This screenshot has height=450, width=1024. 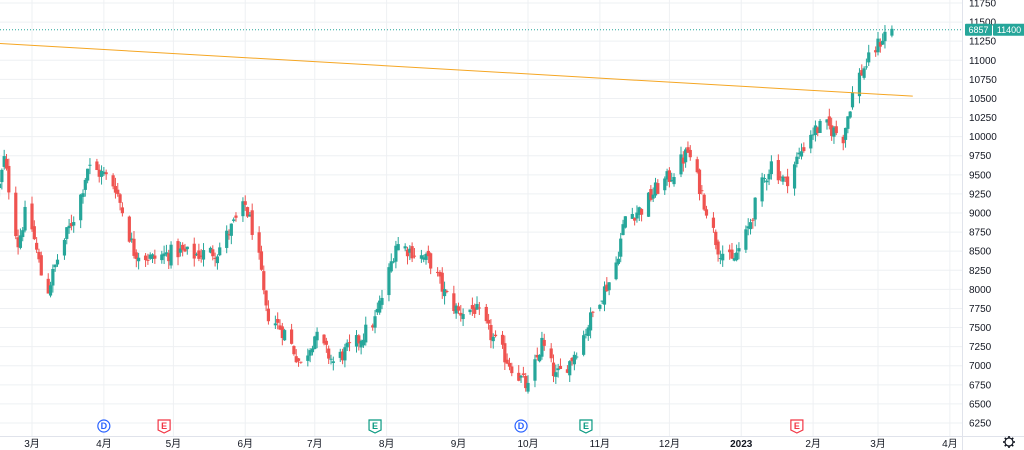 What do you see at coordinates (980, 233) in the screenshot?
I see `price-tick-label: 8750` at bounding box center [980, 233].